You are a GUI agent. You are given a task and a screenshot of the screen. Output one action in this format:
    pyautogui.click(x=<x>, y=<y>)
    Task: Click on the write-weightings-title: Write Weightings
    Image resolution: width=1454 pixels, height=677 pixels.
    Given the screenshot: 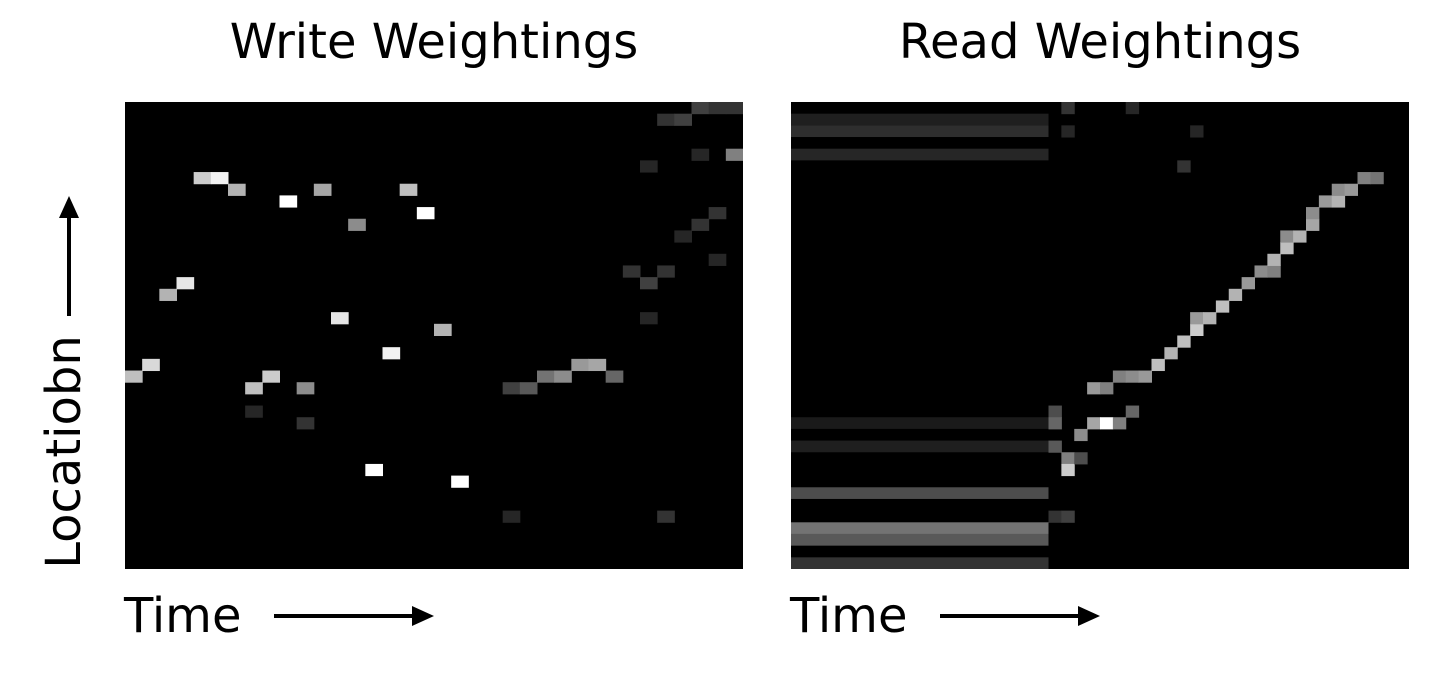 What is the action you would take?
    pyautogui.click(x=434, y=42)
    